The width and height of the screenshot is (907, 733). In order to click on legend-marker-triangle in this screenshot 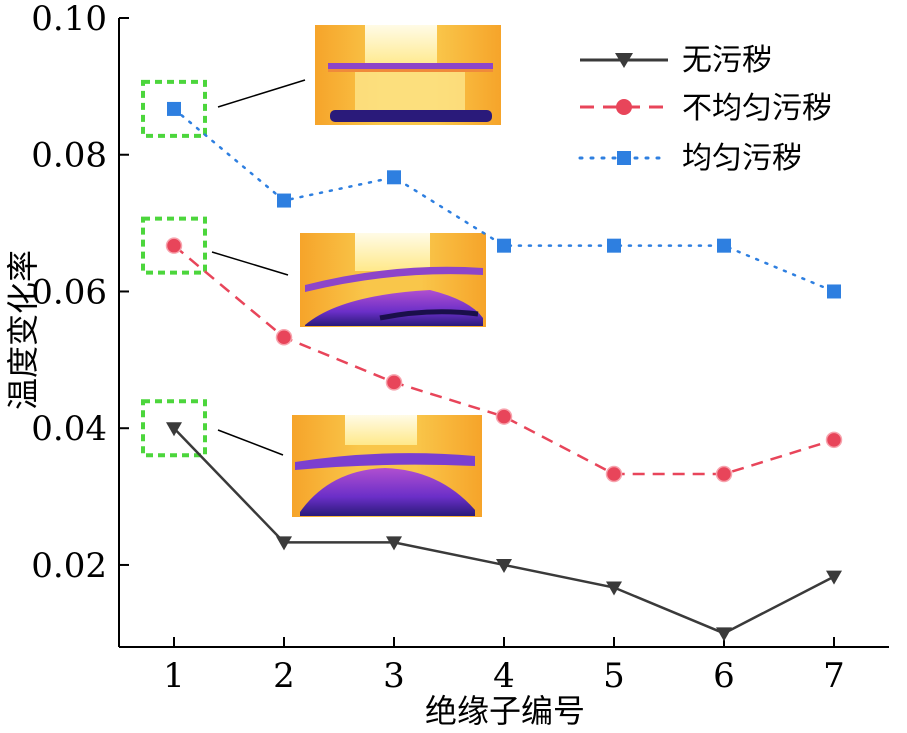, I will do `click(624, 60)`.